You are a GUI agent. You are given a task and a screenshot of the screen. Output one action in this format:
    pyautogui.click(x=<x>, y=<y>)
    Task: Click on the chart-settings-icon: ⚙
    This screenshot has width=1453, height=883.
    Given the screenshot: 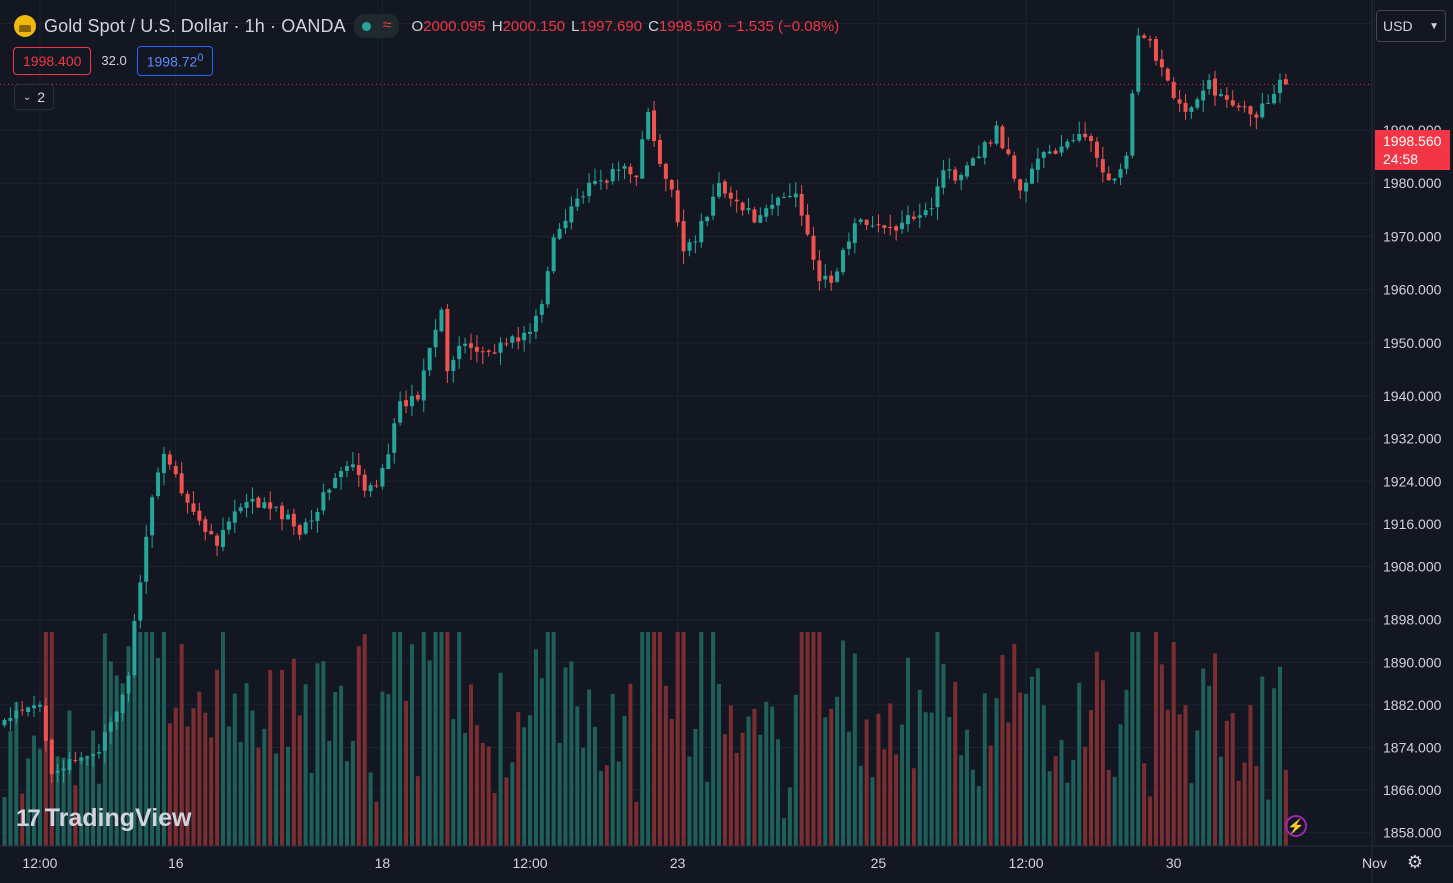 What is the action you would take?
    pyautogui.click(x=1415, y=861)
    